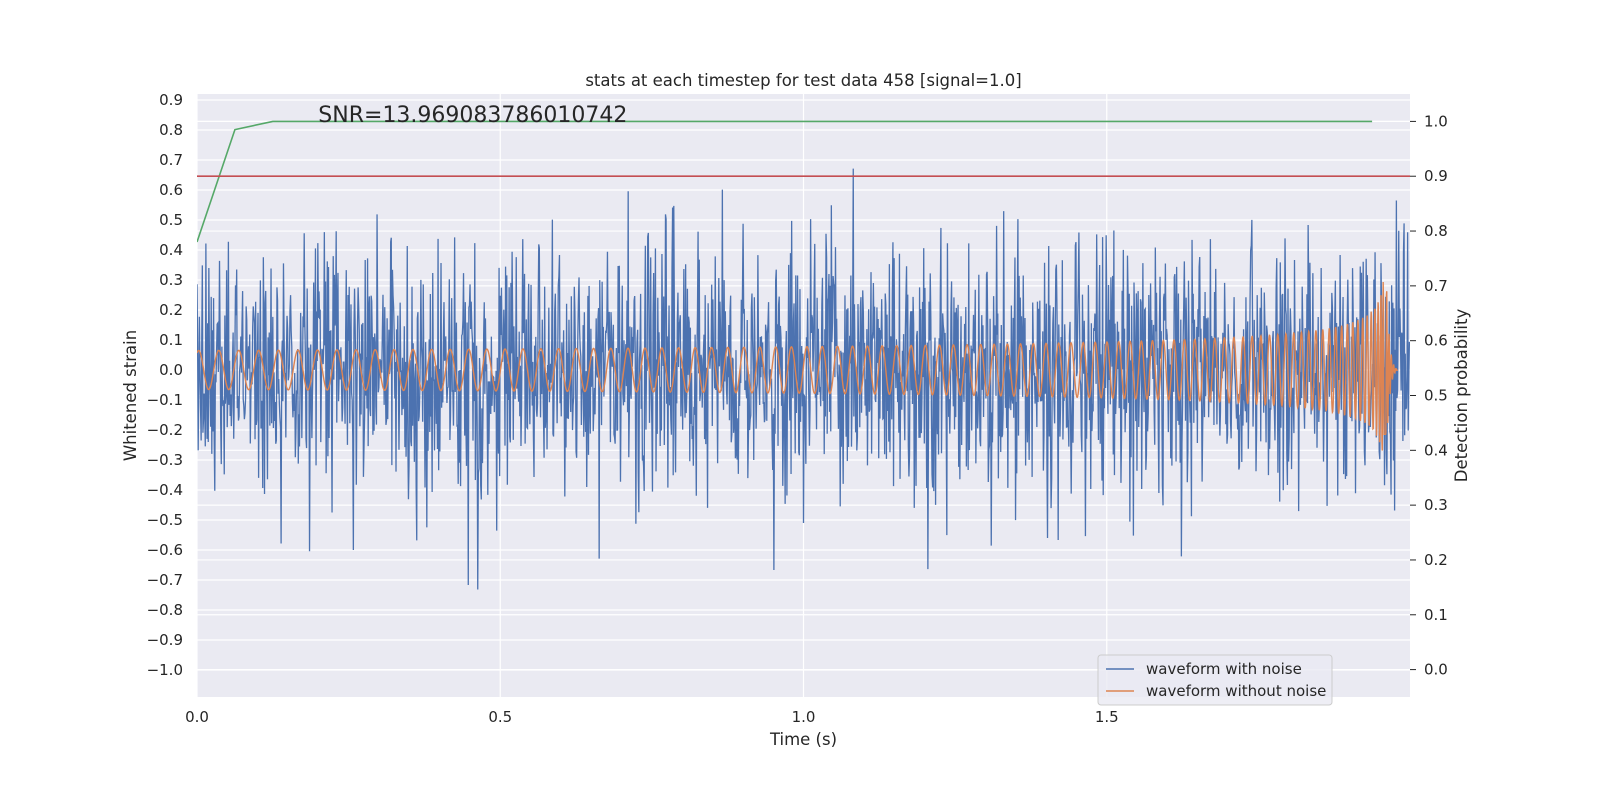 The height and width of the screenshot is (800, 1600). Describe the element at coordinates (165, 670) in the screenshot. I see `y-left-tick-label: −1.0` at that location.